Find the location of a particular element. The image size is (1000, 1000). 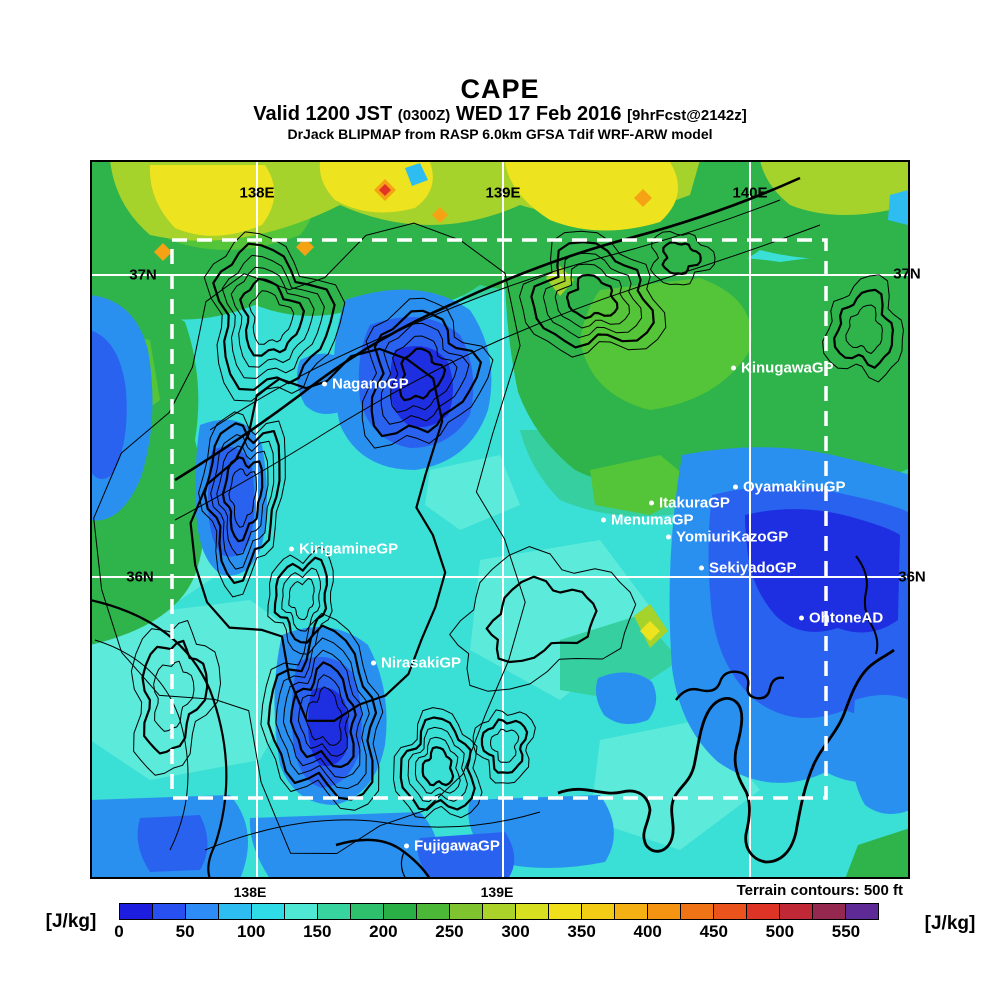

colorbar-tick-label: 350 is located at coordinates (581, 931).